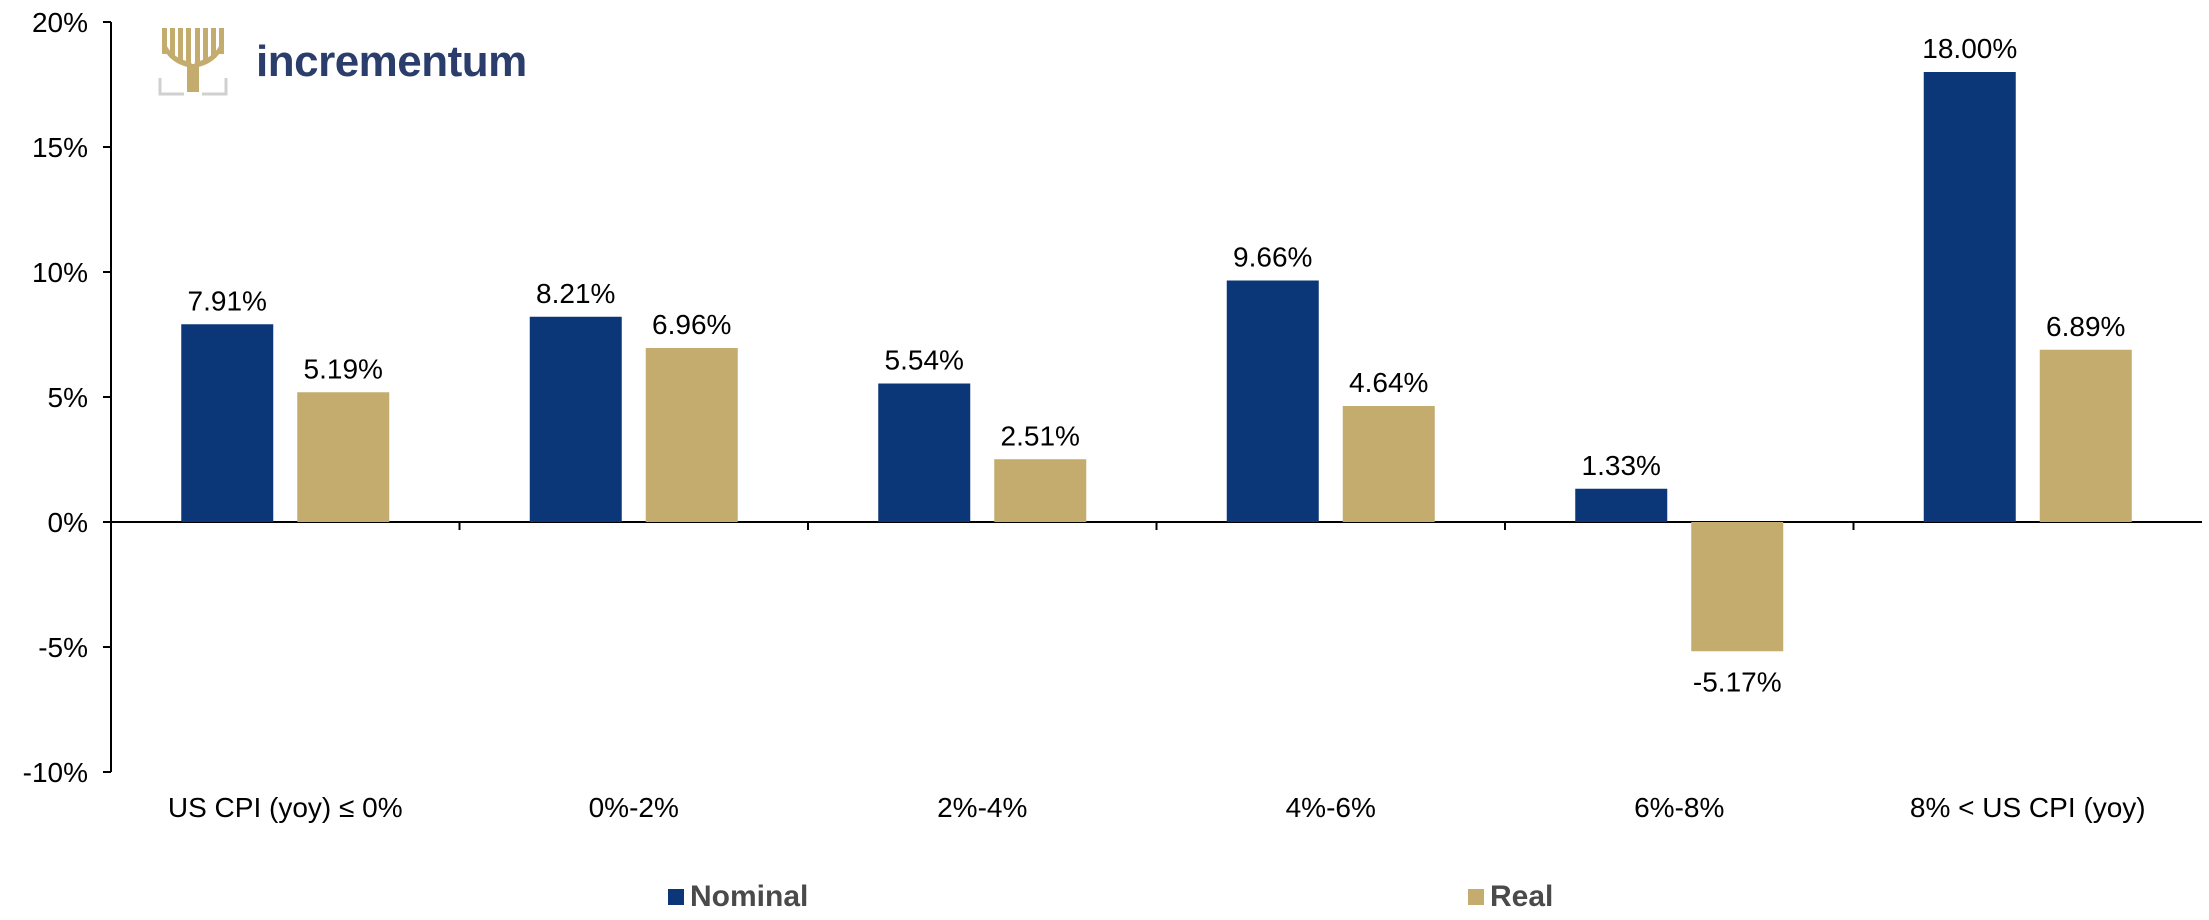  Describe the element at coordinates (193, 62) in the screenshot. I see `tree-logo-icon` at that location.